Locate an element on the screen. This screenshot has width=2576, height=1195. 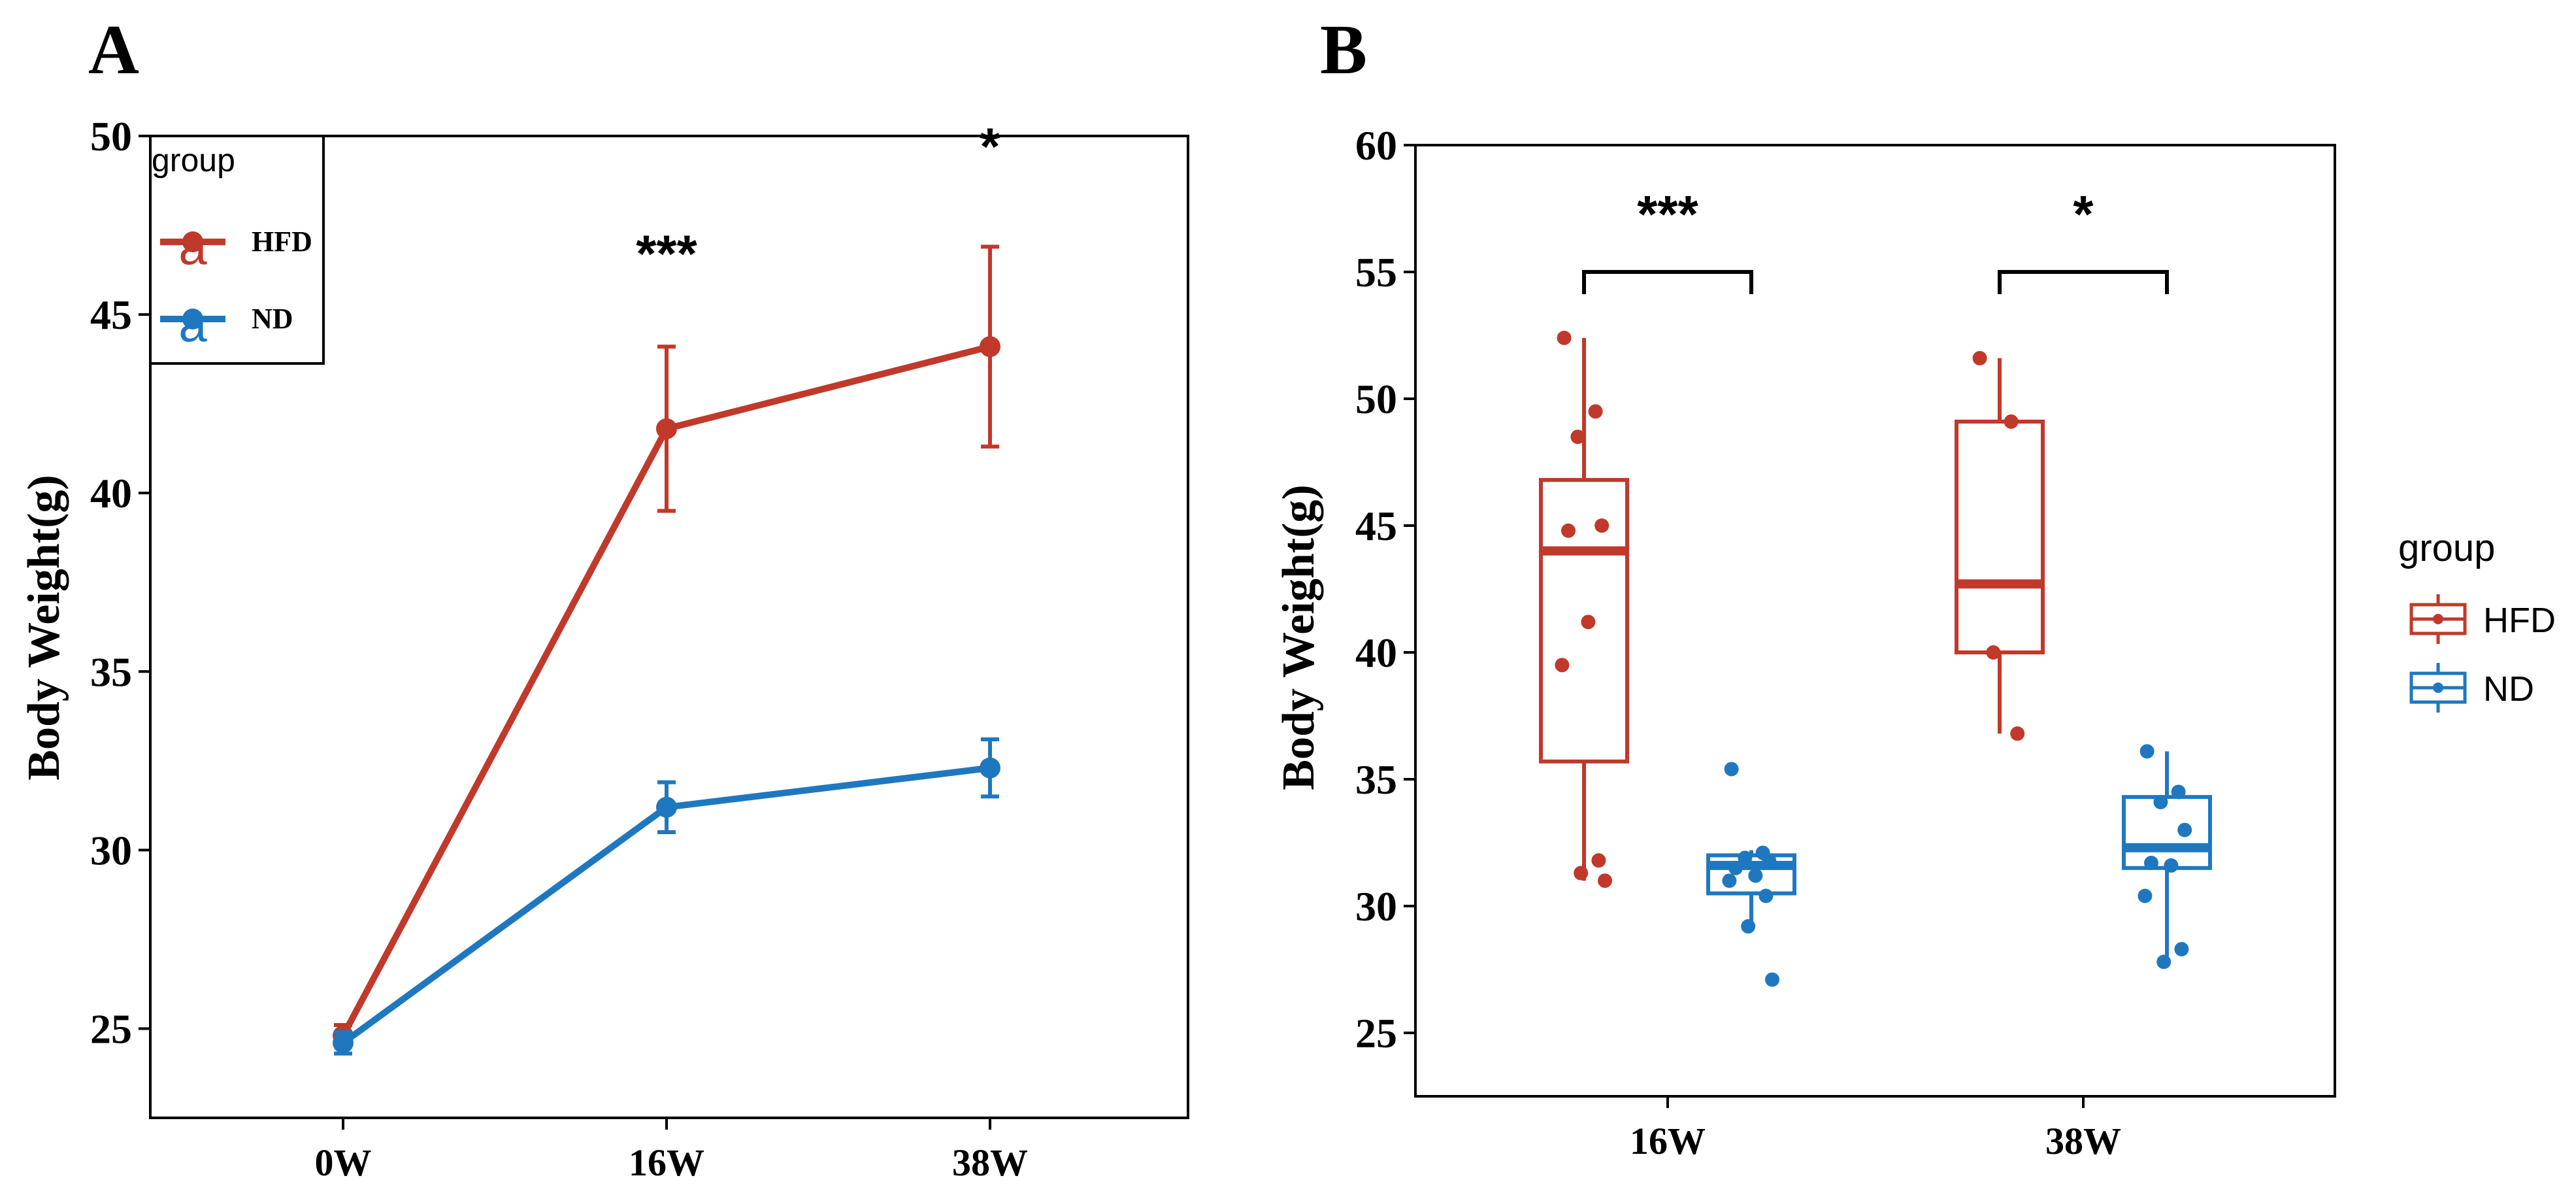
box-nd-38w is located at coordinates (2167, 857).